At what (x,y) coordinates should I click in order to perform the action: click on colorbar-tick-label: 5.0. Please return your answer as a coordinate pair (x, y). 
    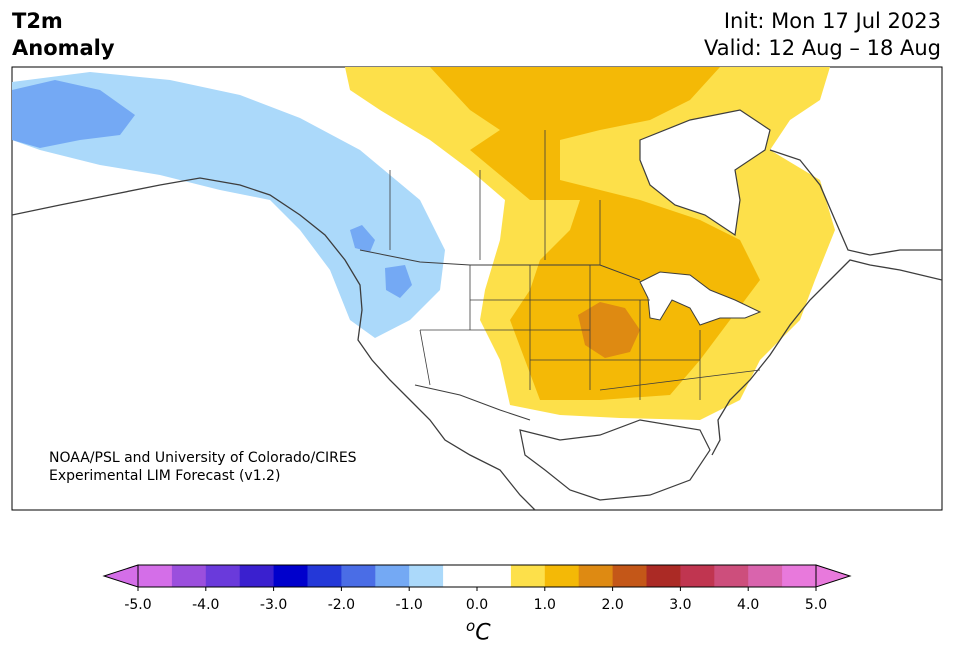
    Looking at the image, I should click on (816, 605).